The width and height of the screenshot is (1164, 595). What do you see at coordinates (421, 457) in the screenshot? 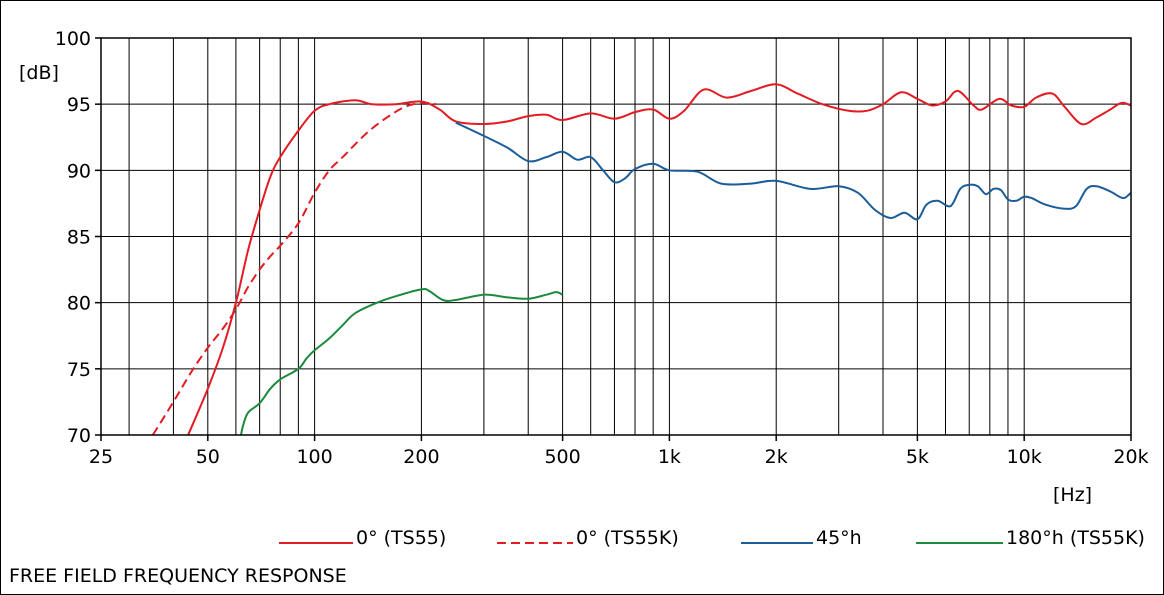
I see `x-tick-label: 200` at bounding box center [421, 457].